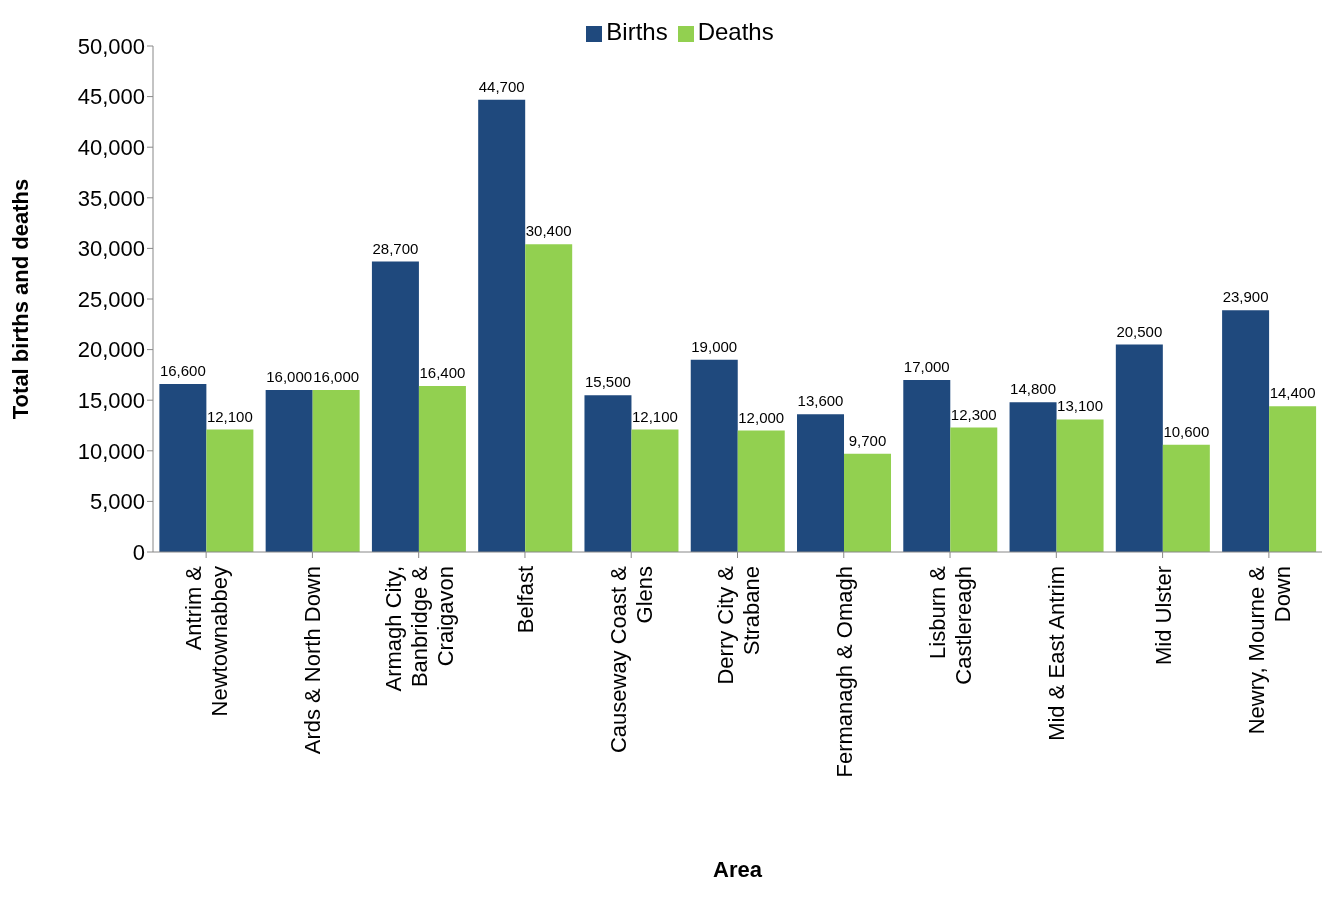  What do you see at coordinates (1033, 389) in the screenshot?
I see `data-label: 14,800` at bounding box center [1033, 389].